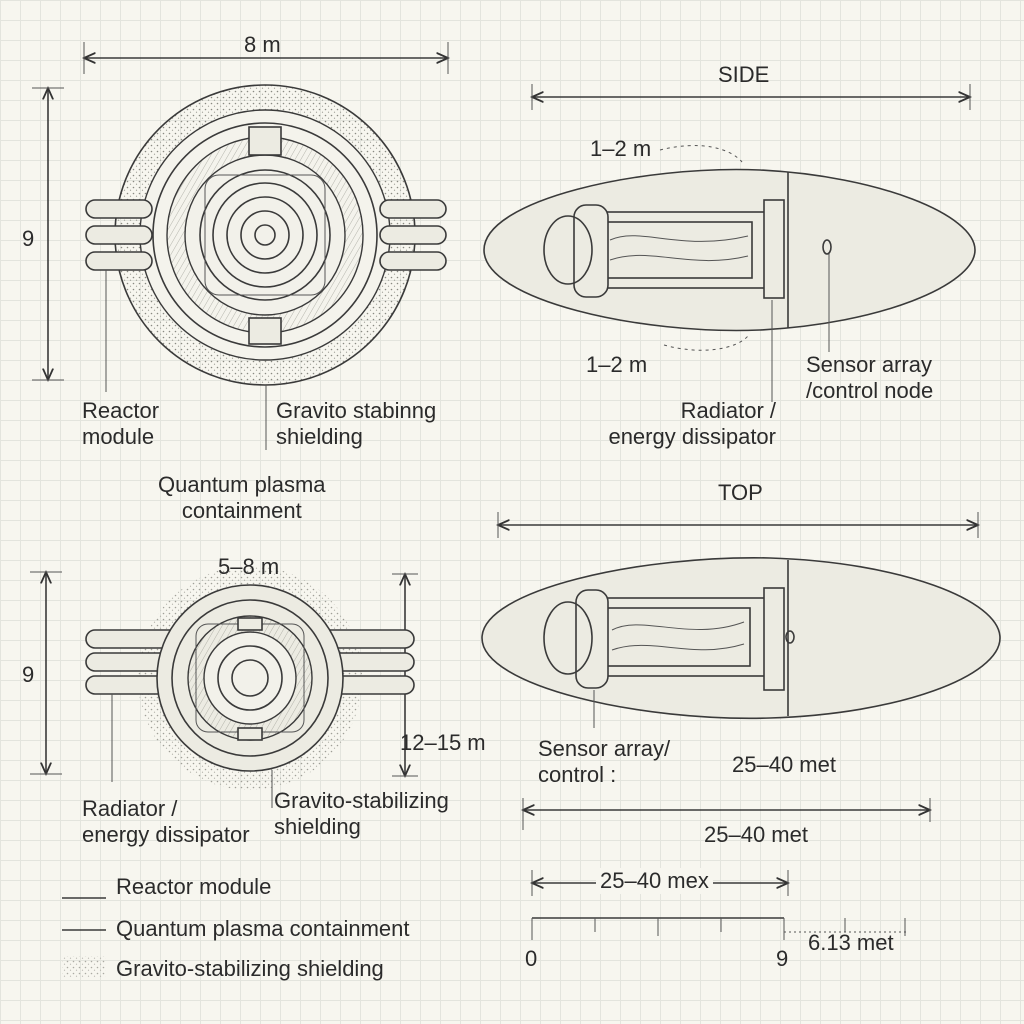 The image size is (1024, 1024). Describe the element at coordinates (756, 834) in the screenshot. I see `top-dim-length: 25–40 met` at that location.